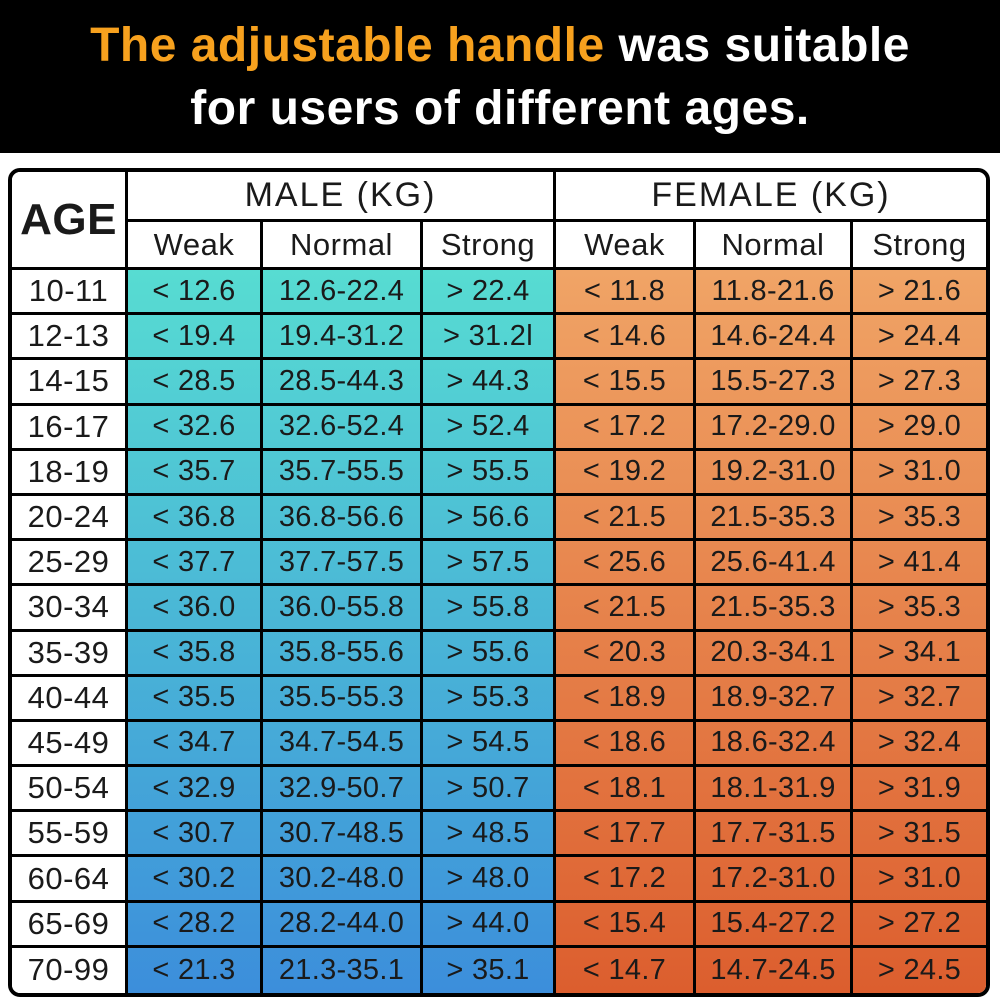 Image resolution: width=1000 pixels, height=1000 pixels. I want to click on male-weak-cell: < 30.2, so click(195, 880).